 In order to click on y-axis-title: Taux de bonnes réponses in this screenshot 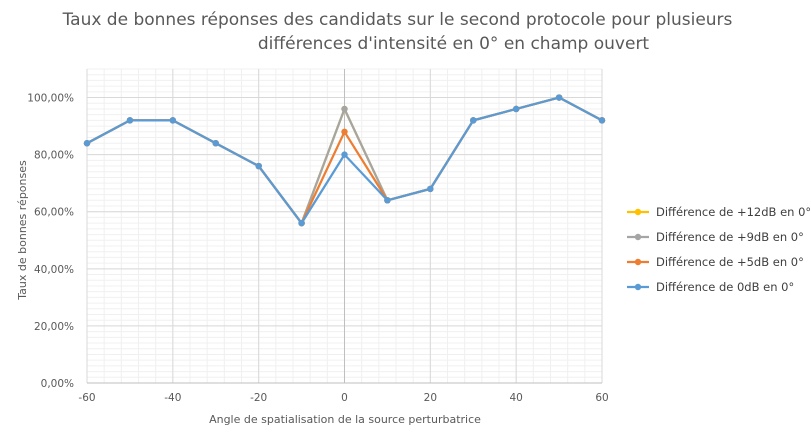, I will do `click(22, 230)`.